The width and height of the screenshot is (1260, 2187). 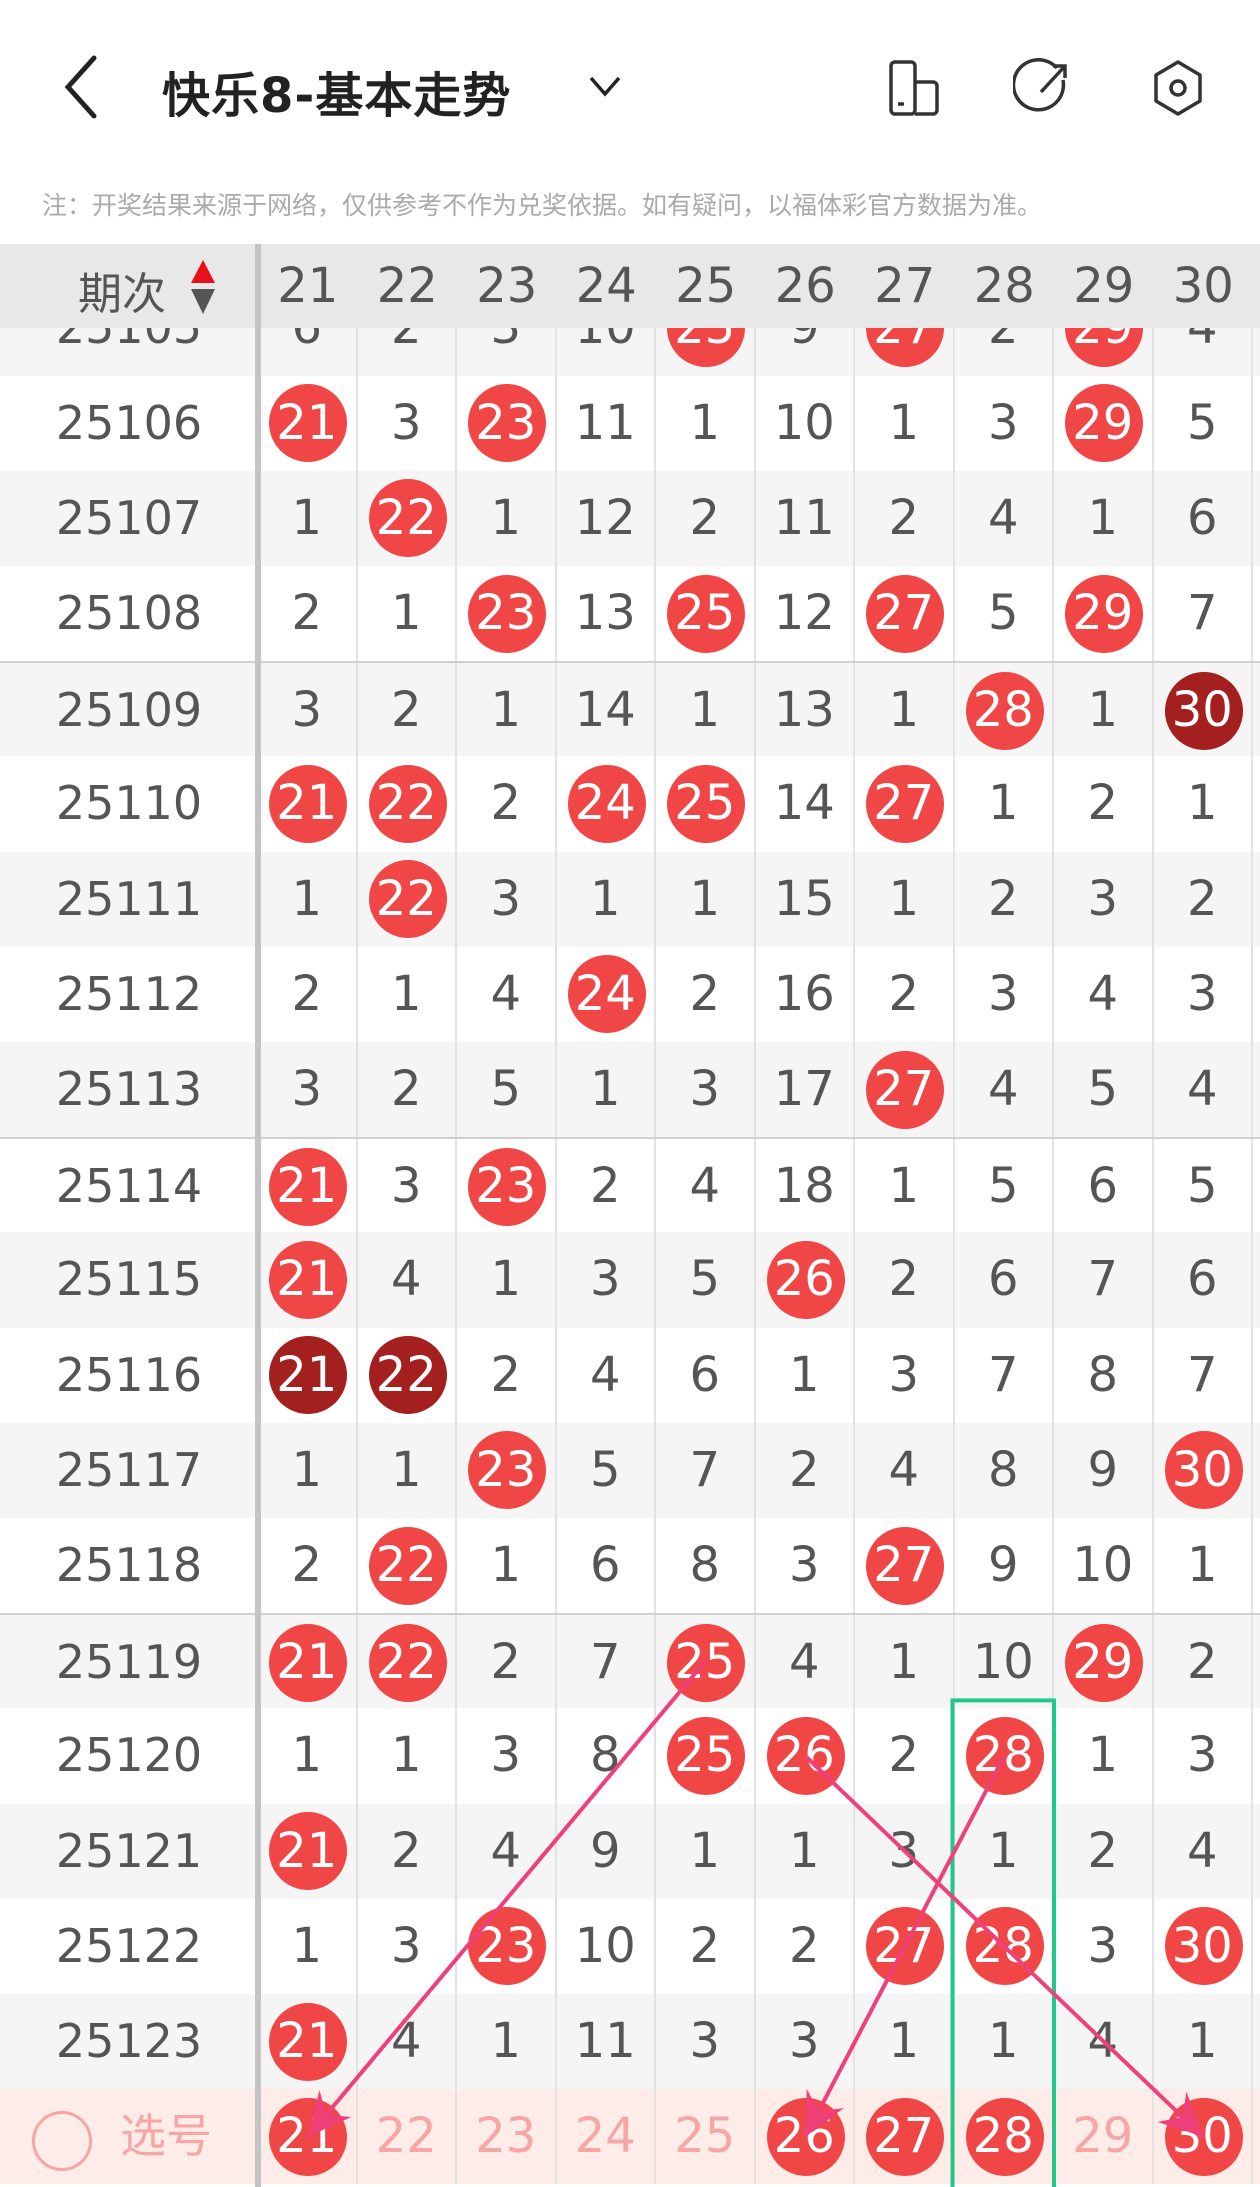 What do you see at coordinates (507, 2137) in the screenshot?
I see `select-number-23: 23` at bounding box center [507, 2137].